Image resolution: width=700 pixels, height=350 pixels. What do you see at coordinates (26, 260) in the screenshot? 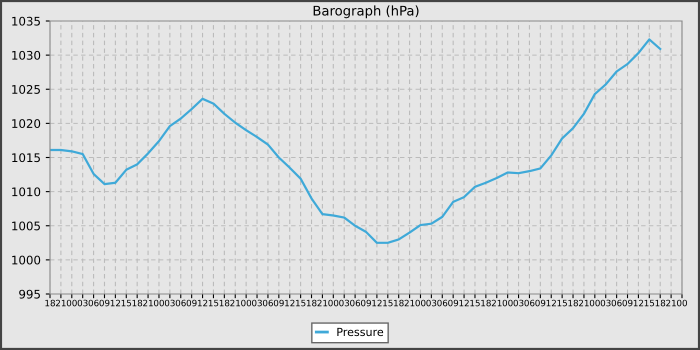
I see `y-tick-label: 1000` at bounding box center [26, 260].